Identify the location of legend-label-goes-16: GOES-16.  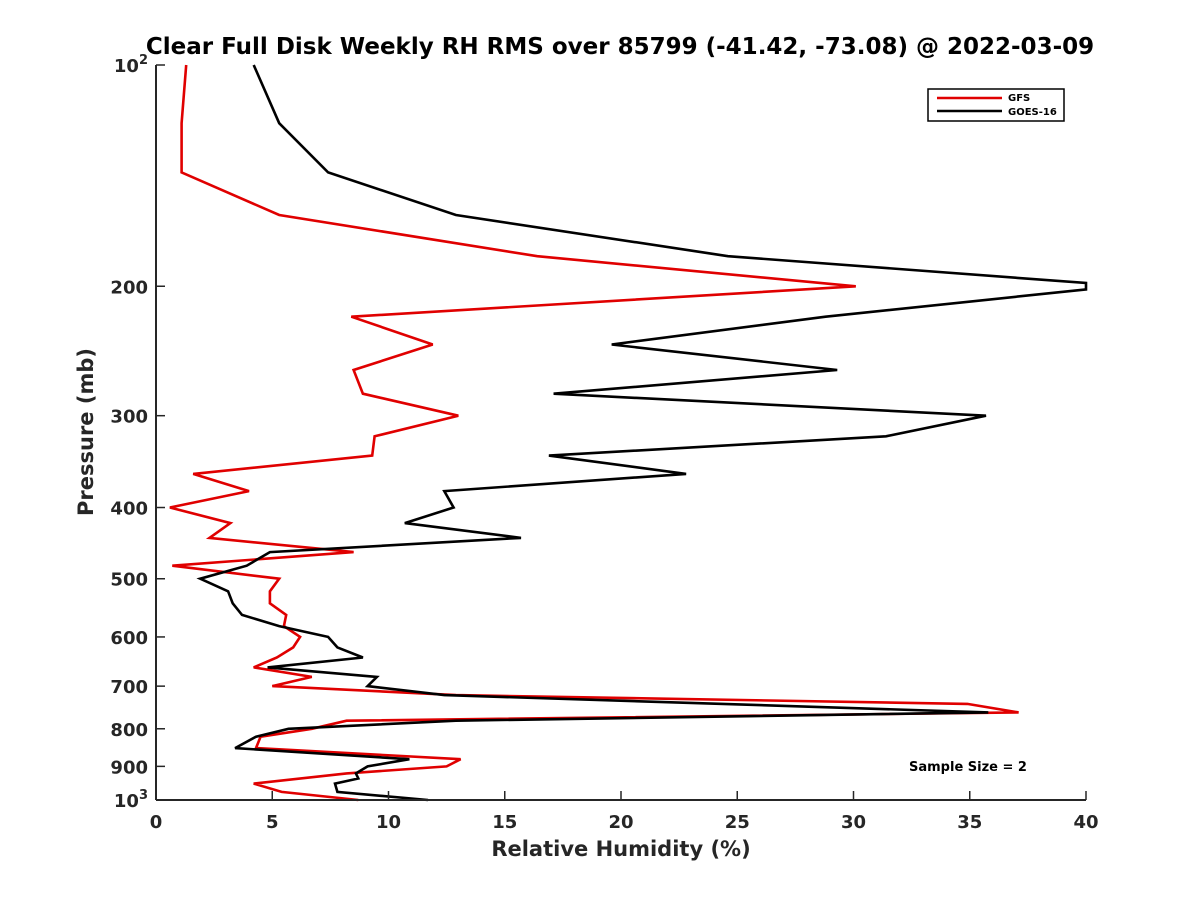
(1032, 112).